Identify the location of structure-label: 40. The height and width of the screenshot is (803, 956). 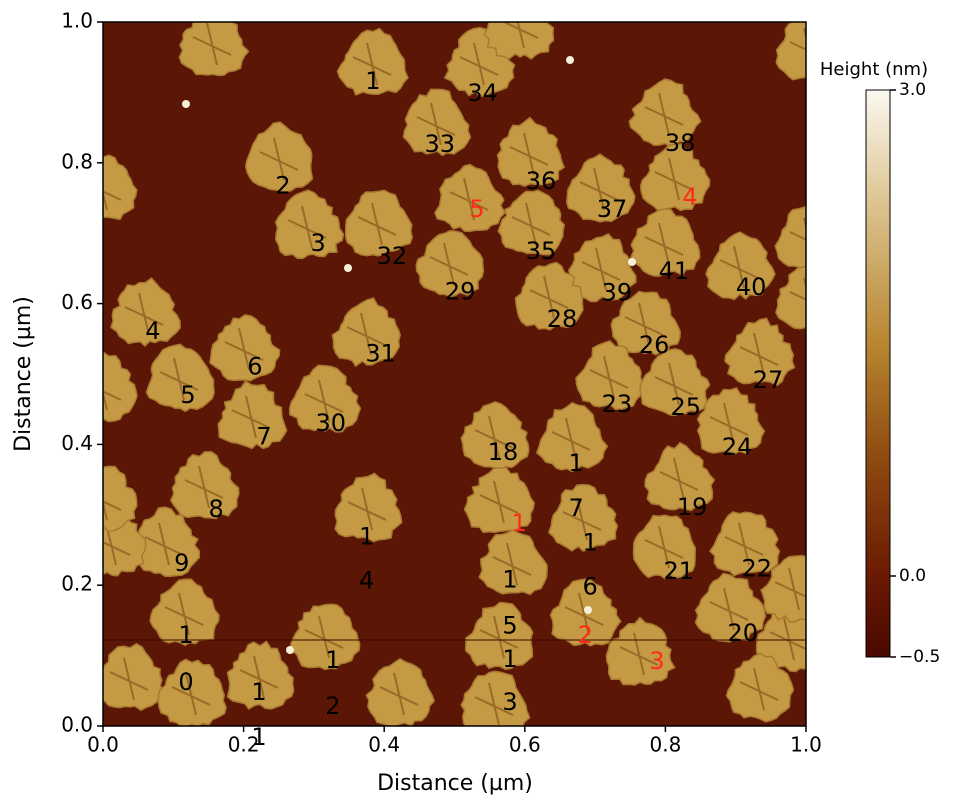
(751, 287).